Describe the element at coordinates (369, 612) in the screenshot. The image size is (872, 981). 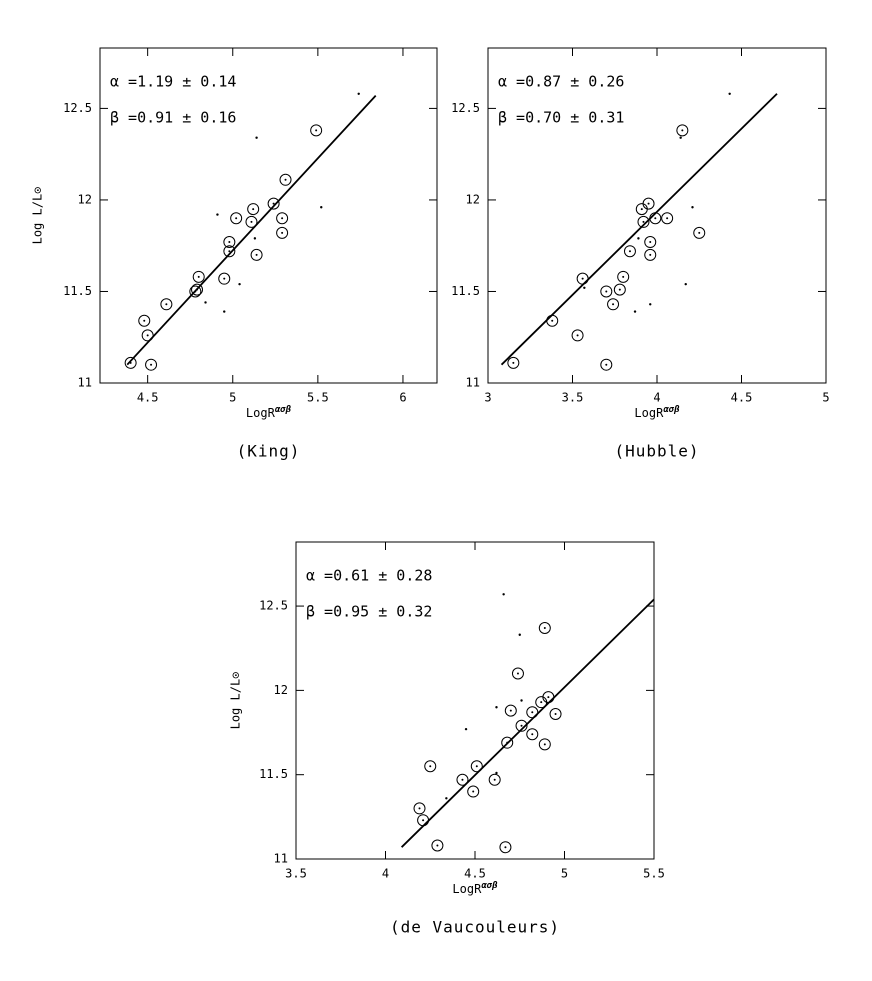
I see `beta-annotation: β =0.95 ± 0.32` at that location.